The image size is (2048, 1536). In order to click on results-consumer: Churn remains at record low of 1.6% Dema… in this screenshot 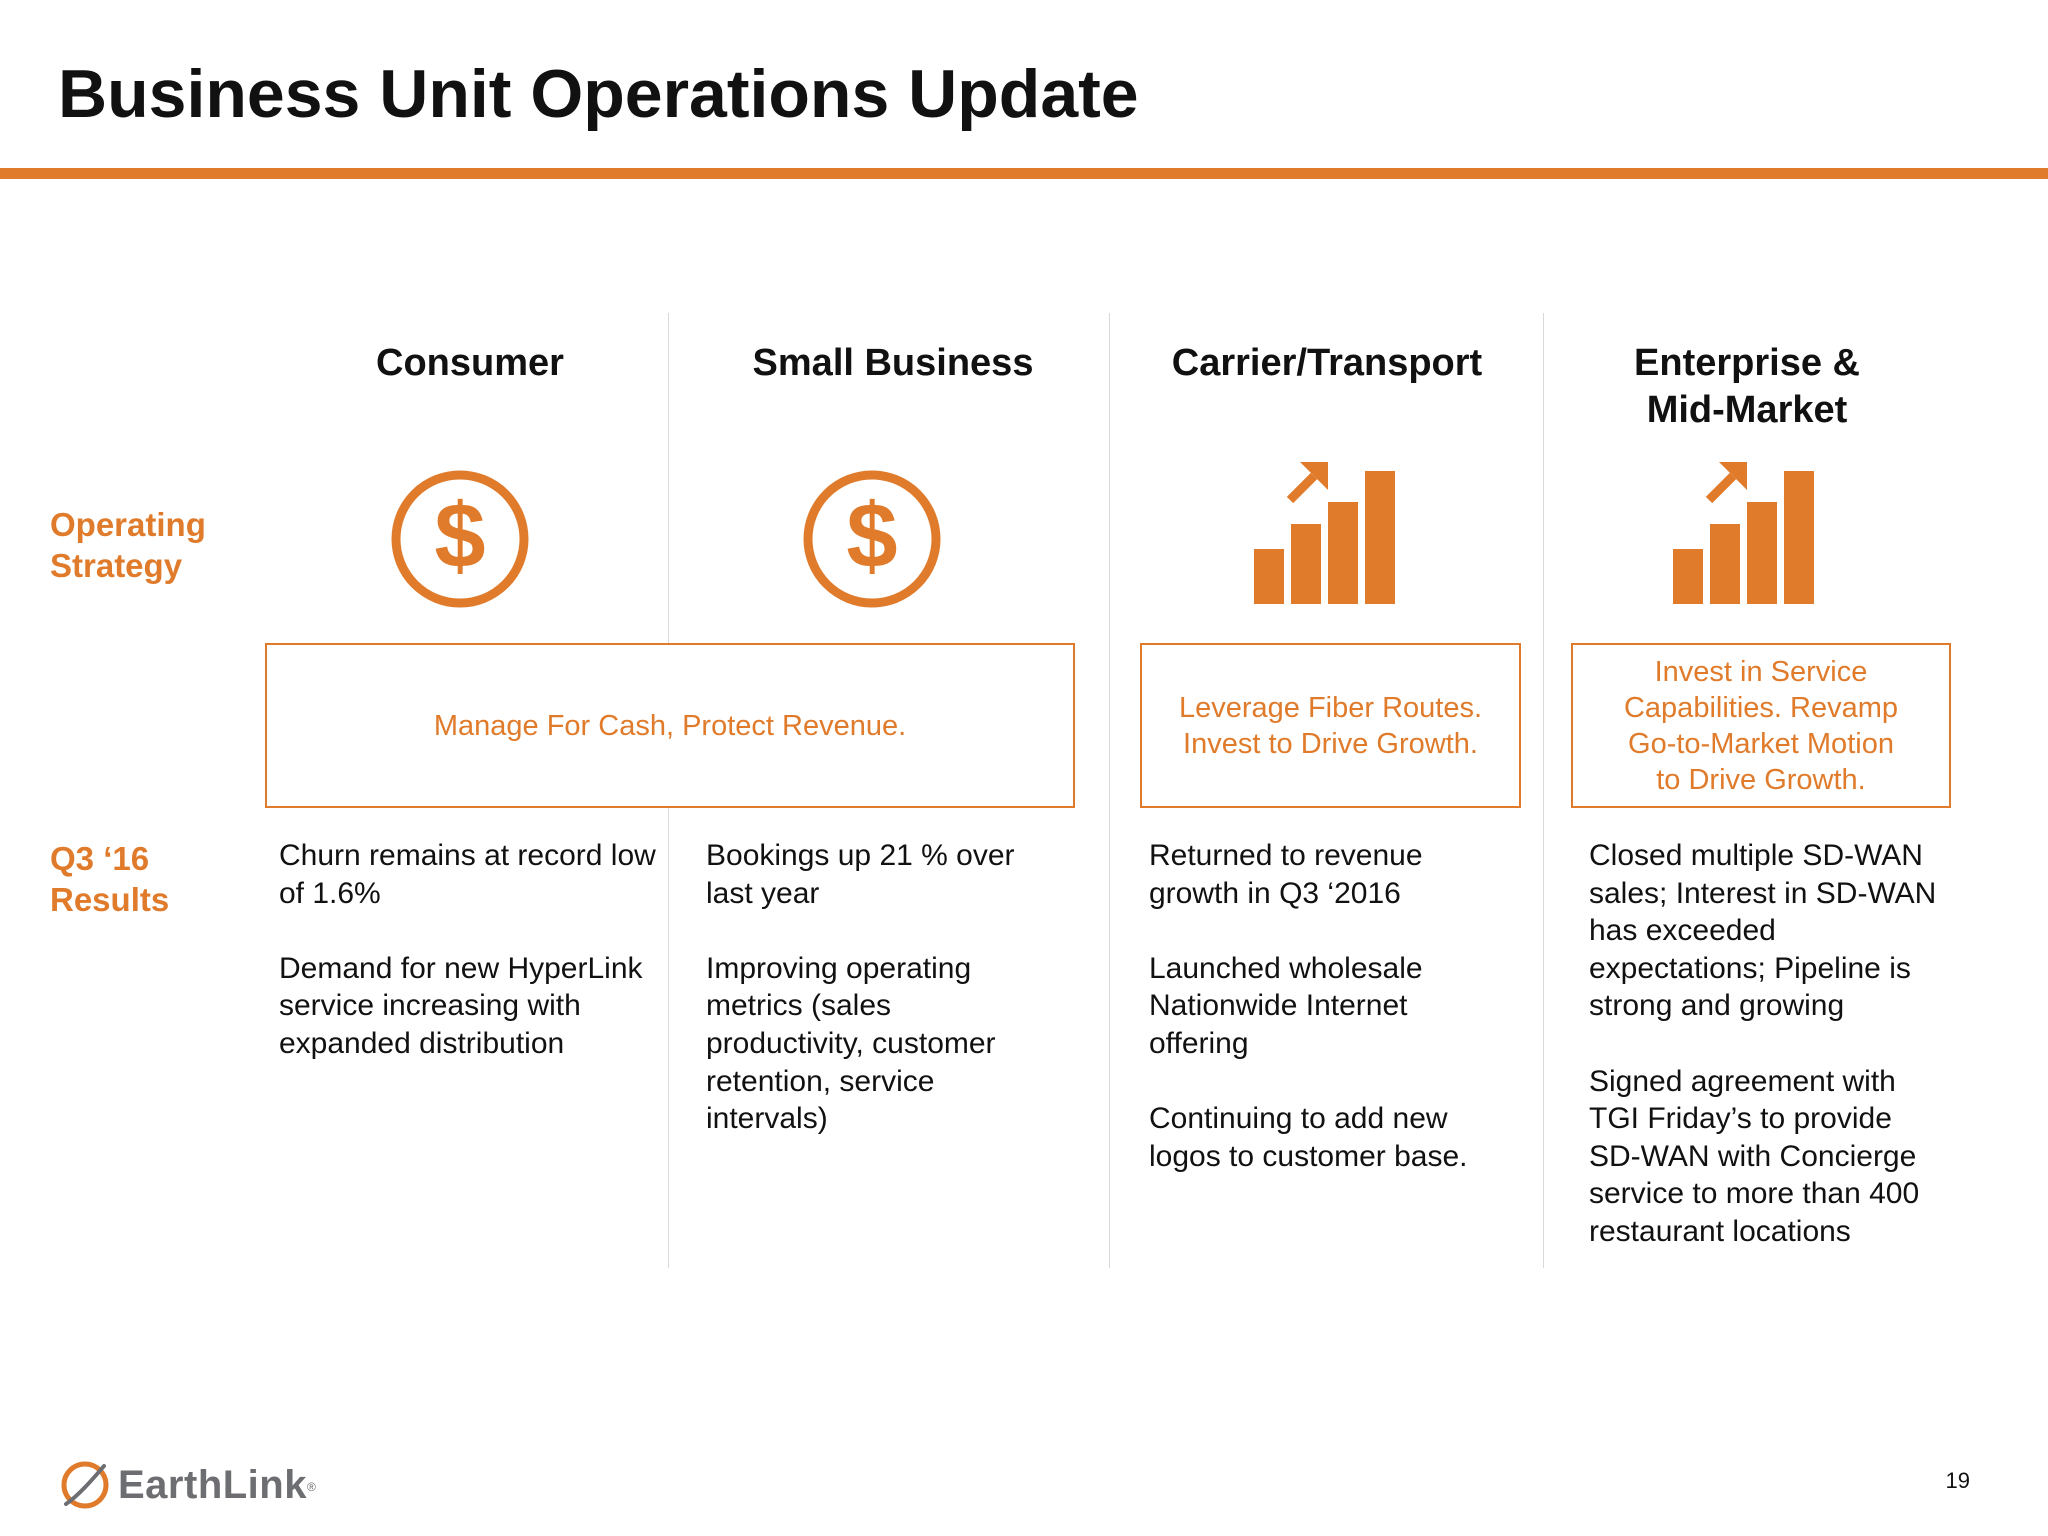, I will do `click(469, 968)`.